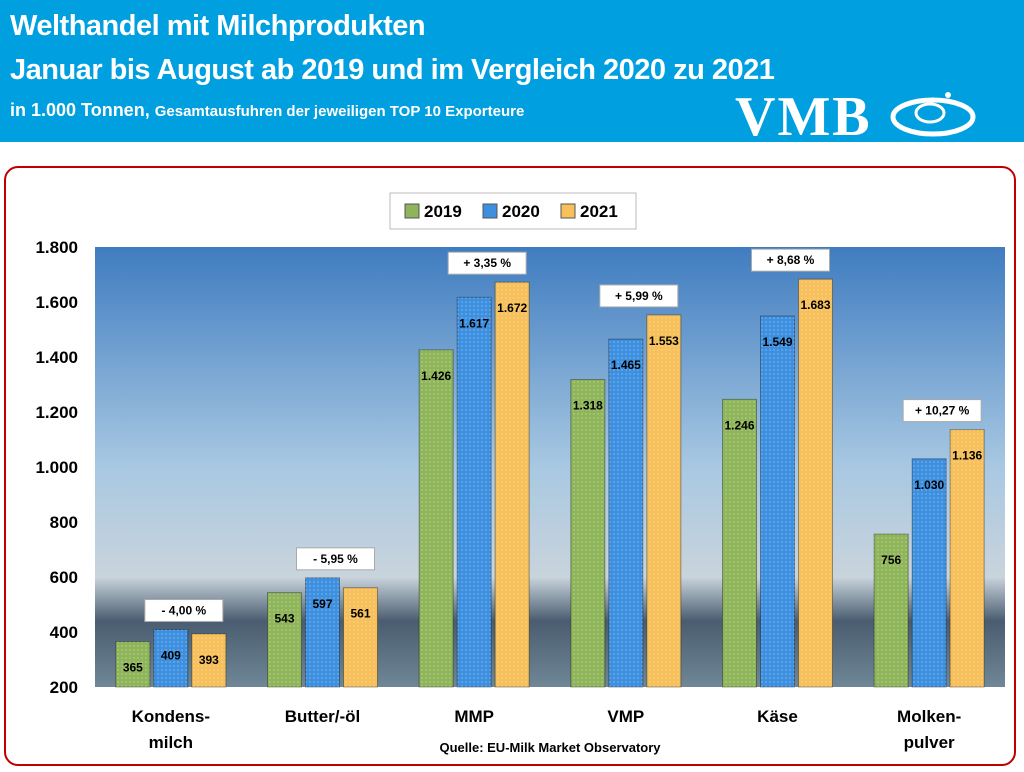 This screenshot has width=1024, height=772. What do you see at coordinates (599, 211) in the screenshot?
I see `legend-label: 2021` at bounding box center [599, 211].